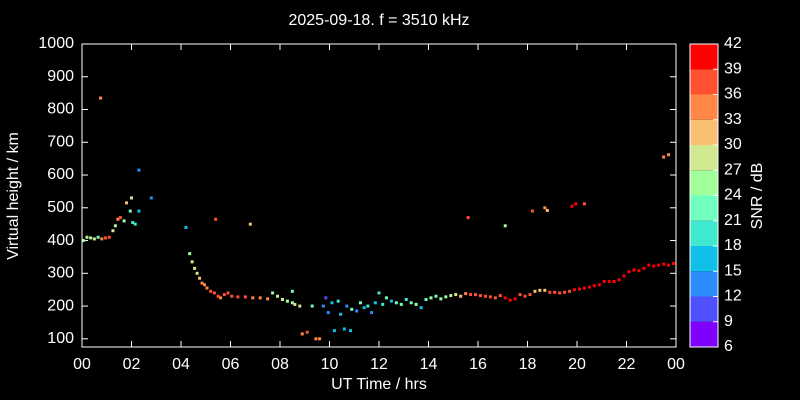  Describe the element at coordinates (733, 119) in the screenshot. I see `colorbar-tick-label: 33` at that location.